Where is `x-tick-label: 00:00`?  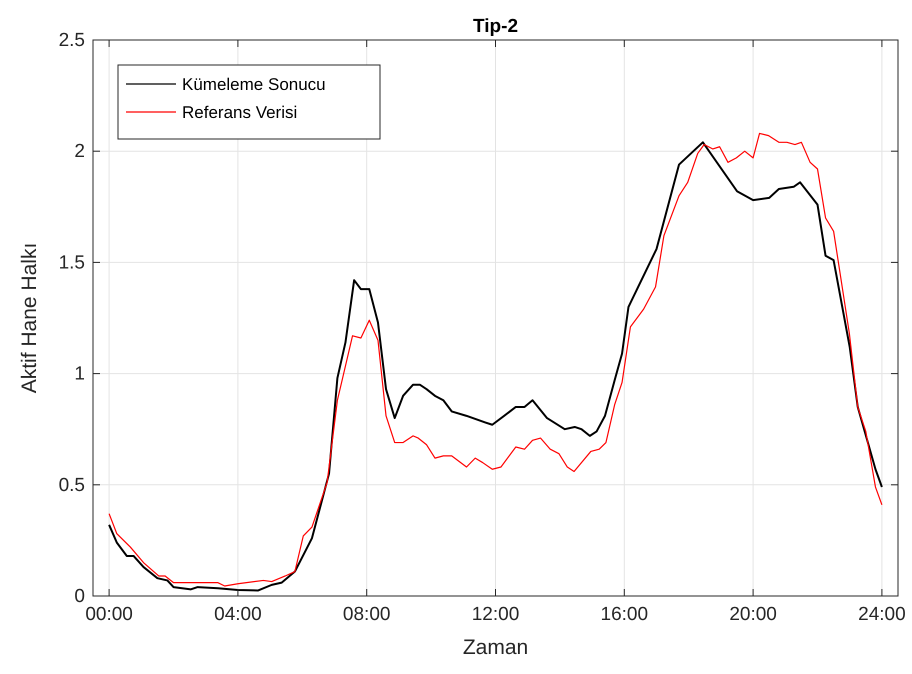
x-tick-label: 00:00 is located at coordinates (109, 614).